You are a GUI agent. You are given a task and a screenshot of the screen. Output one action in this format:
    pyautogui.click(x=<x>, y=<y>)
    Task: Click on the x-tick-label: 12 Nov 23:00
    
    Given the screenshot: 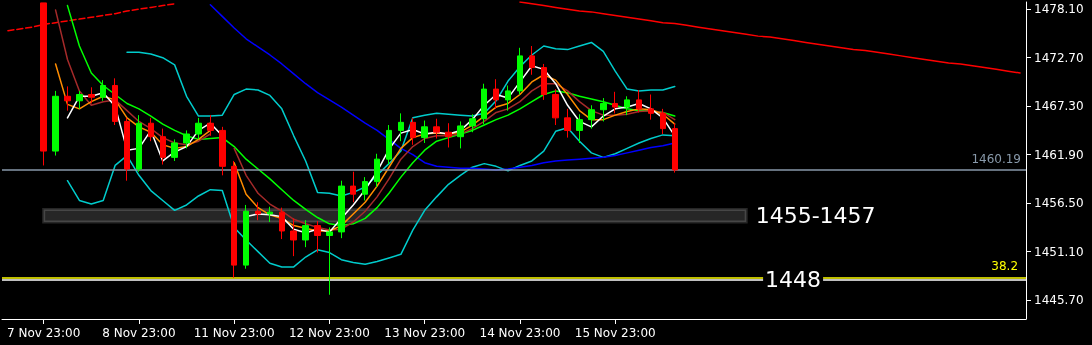 What is the action you would take?
    pyautogui.click(x=329, y=333)
    